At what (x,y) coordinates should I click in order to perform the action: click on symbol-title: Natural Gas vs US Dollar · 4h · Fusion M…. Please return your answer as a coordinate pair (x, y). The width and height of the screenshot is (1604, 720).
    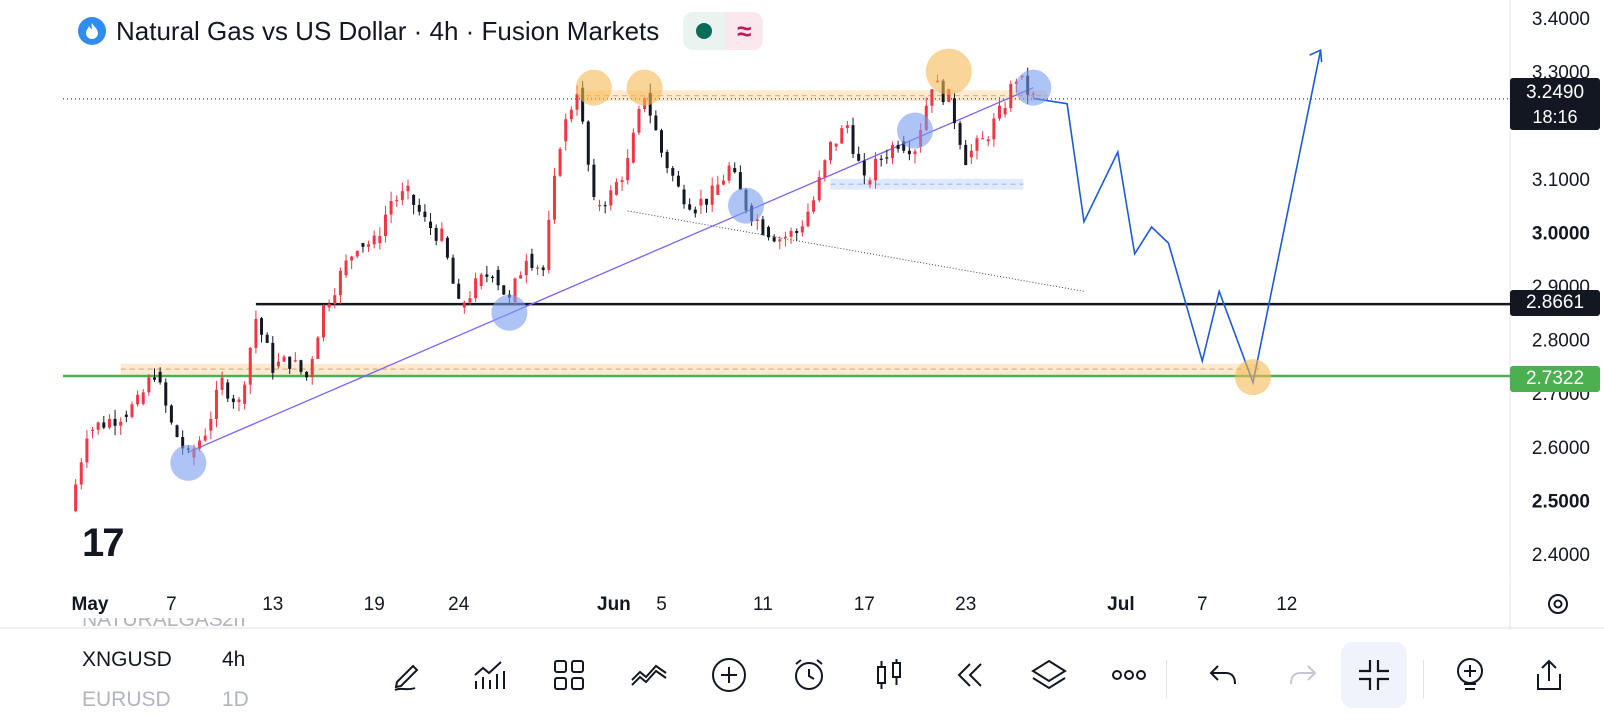
    Looking at the image, I should click on (388, 30).